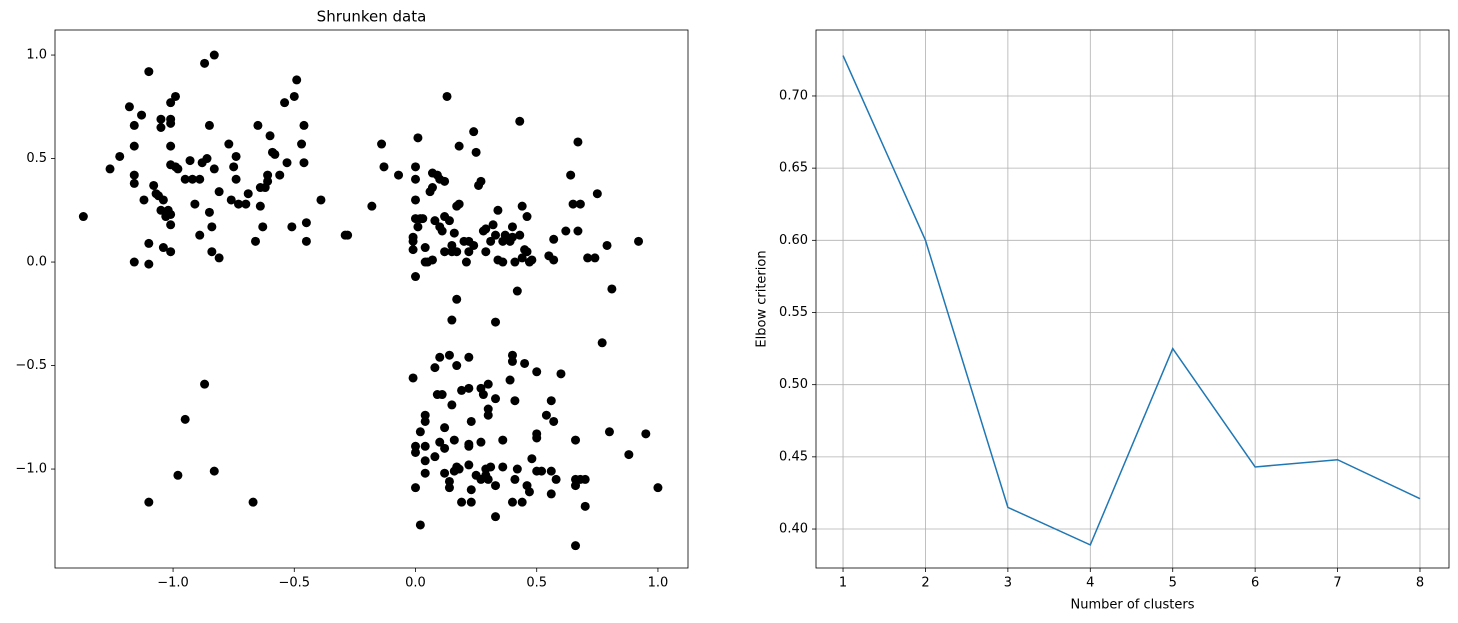 The width and height of the screenshot is (1458, 623). Describe the element at coordinates (762, 298) in the screenshot. I see `y-axis-label: Elbow criterion` at that location.